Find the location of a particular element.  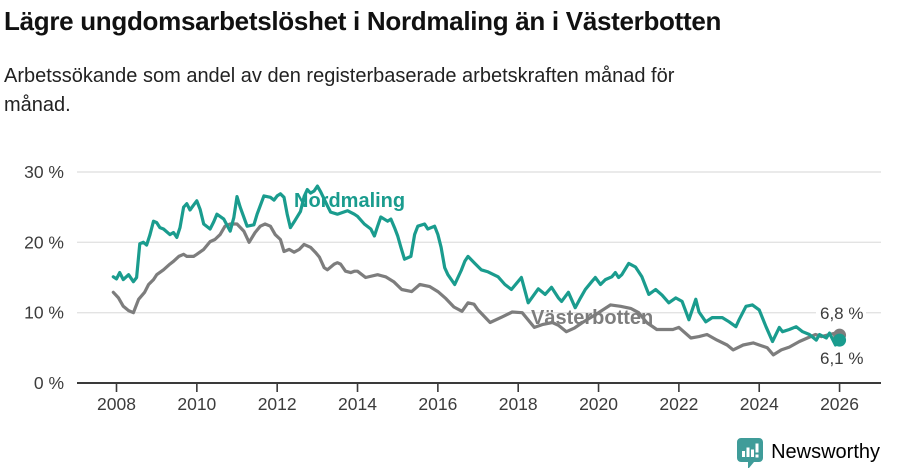

end-label-halo is located at coordinates (841, 313).